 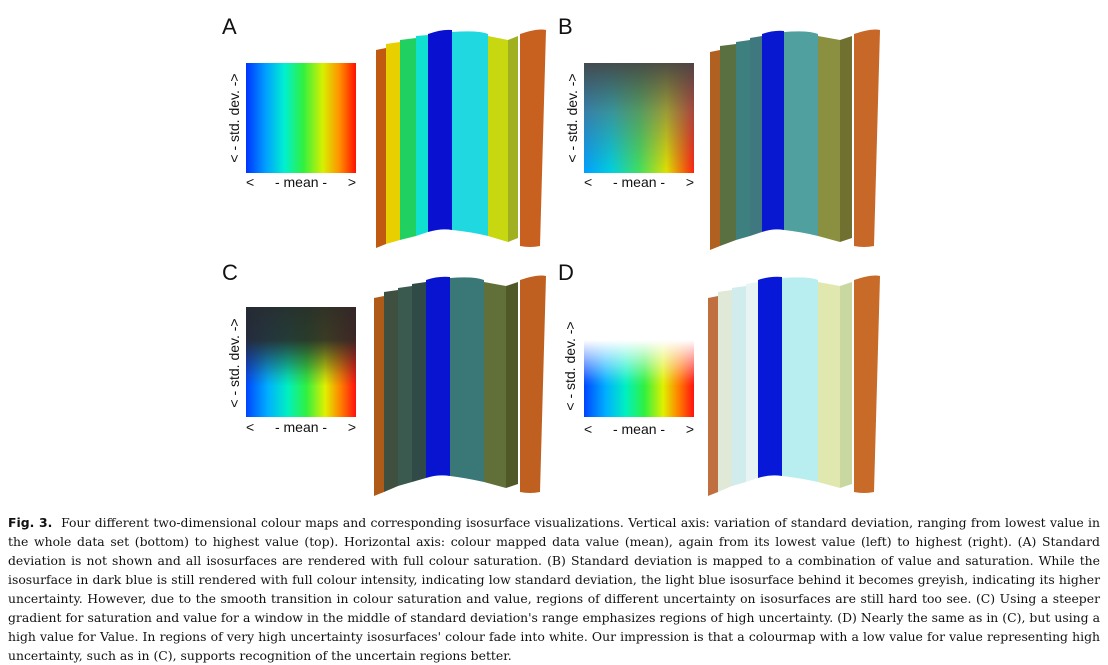 What do you see at coordinates (572, 118) in the screenshot?
I see `panel-b-std-dev-axis-label: < - std. dev. ->` at bounding box center [572, 118].